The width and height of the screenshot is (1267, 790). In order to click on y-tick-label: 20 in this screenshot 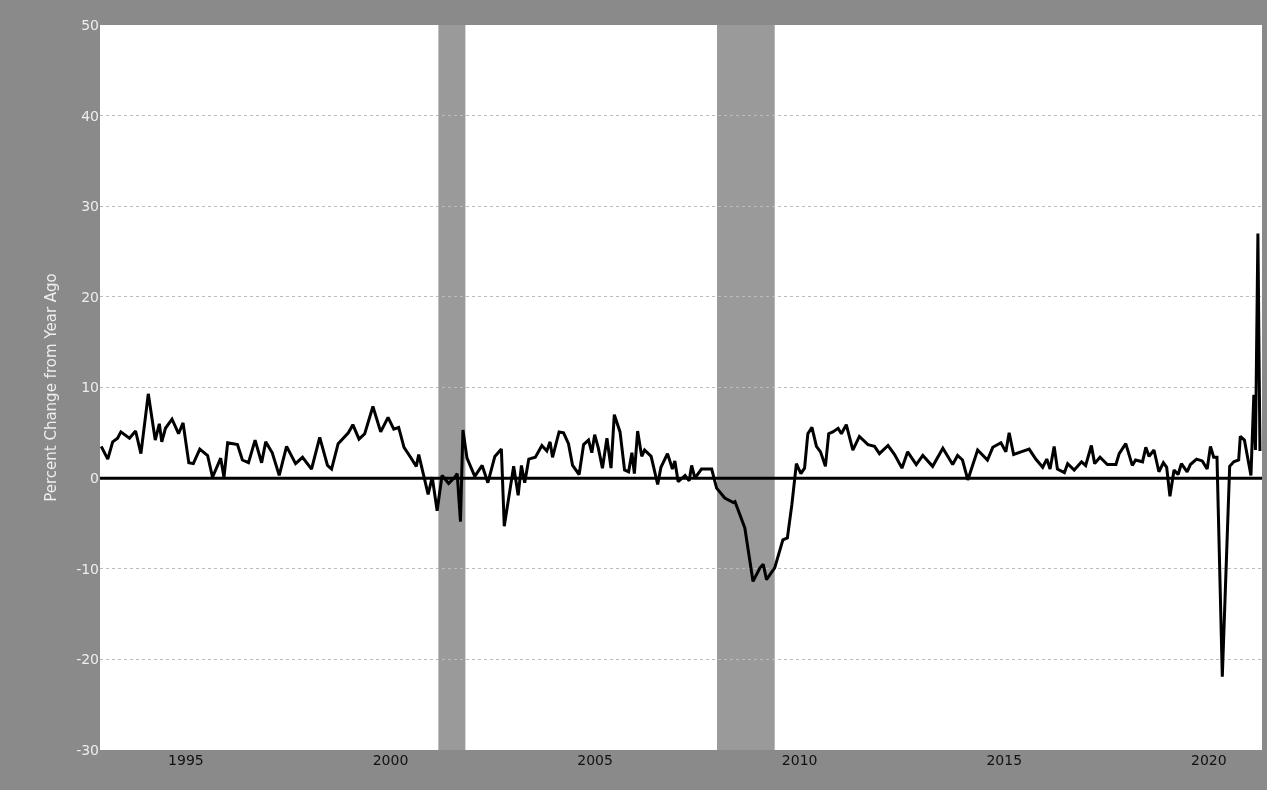, I will do `click(90, 296)`.